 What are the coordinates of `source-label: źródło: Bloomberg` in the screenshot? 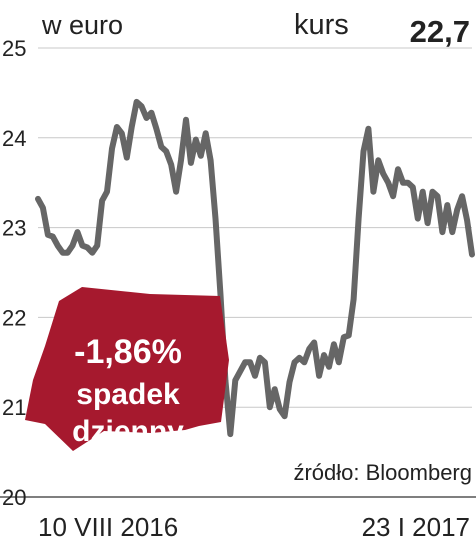 It's located at (382, 472).